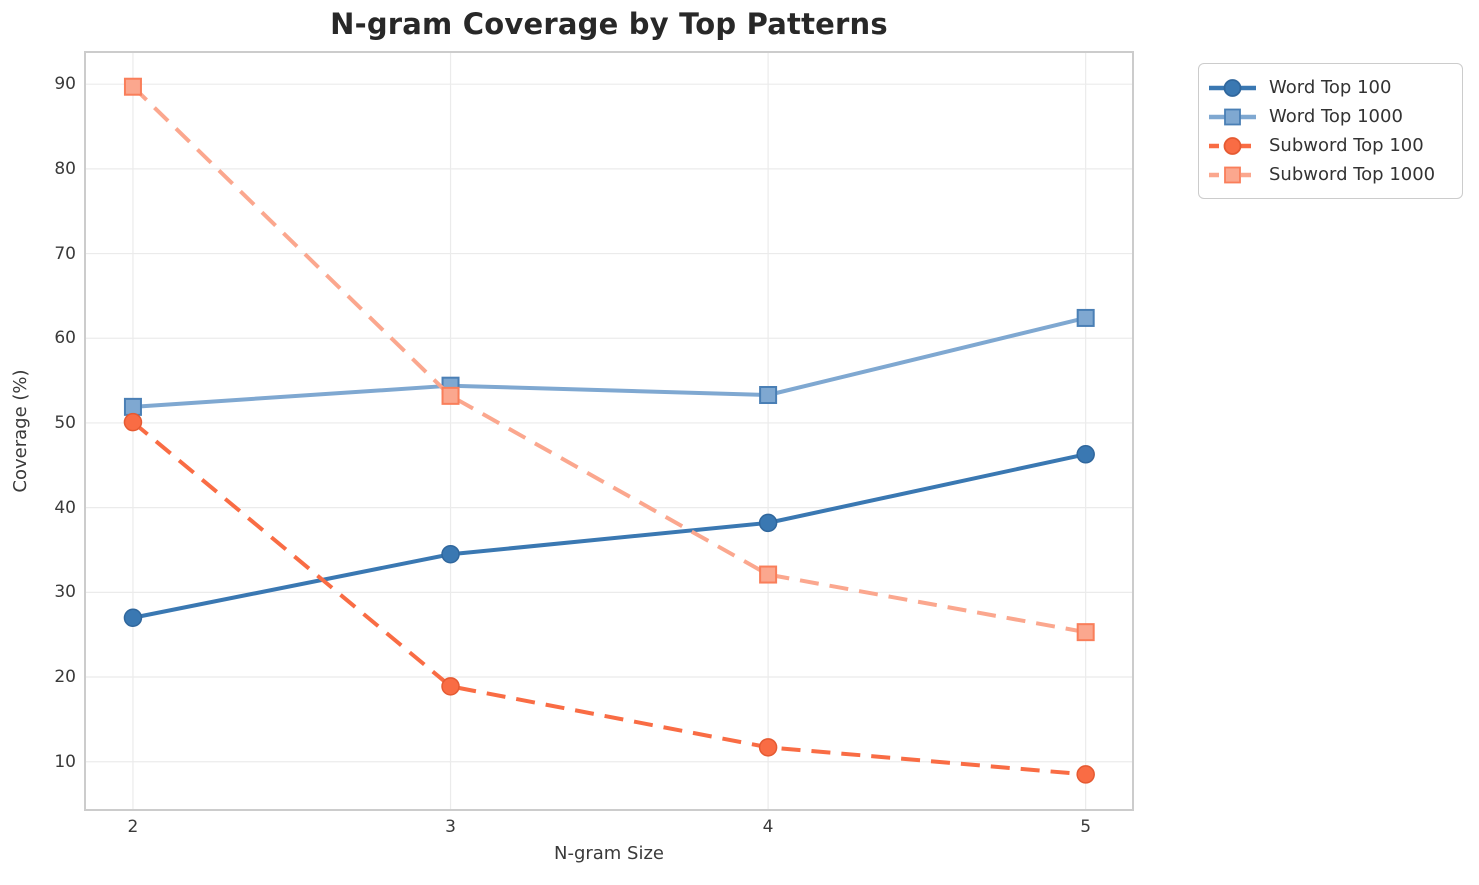 The height and width of the screenshot is (885, 1479). I want to click on y-tick-label: 90, so click(65, 84).